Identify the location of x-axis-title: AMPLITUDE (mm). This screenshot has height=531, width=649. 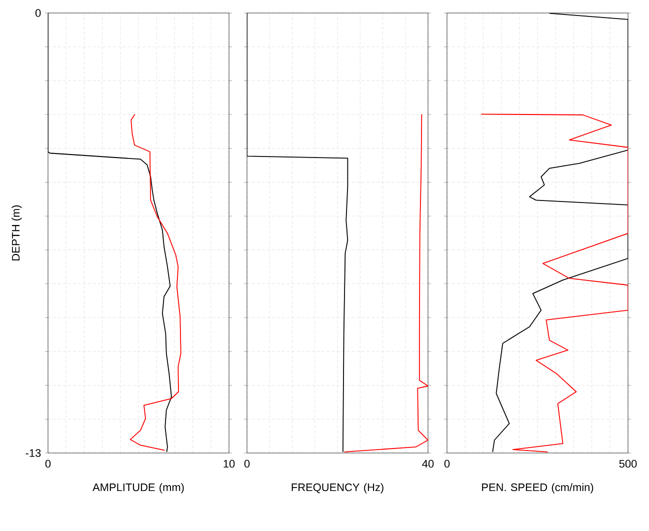
(138, 488).